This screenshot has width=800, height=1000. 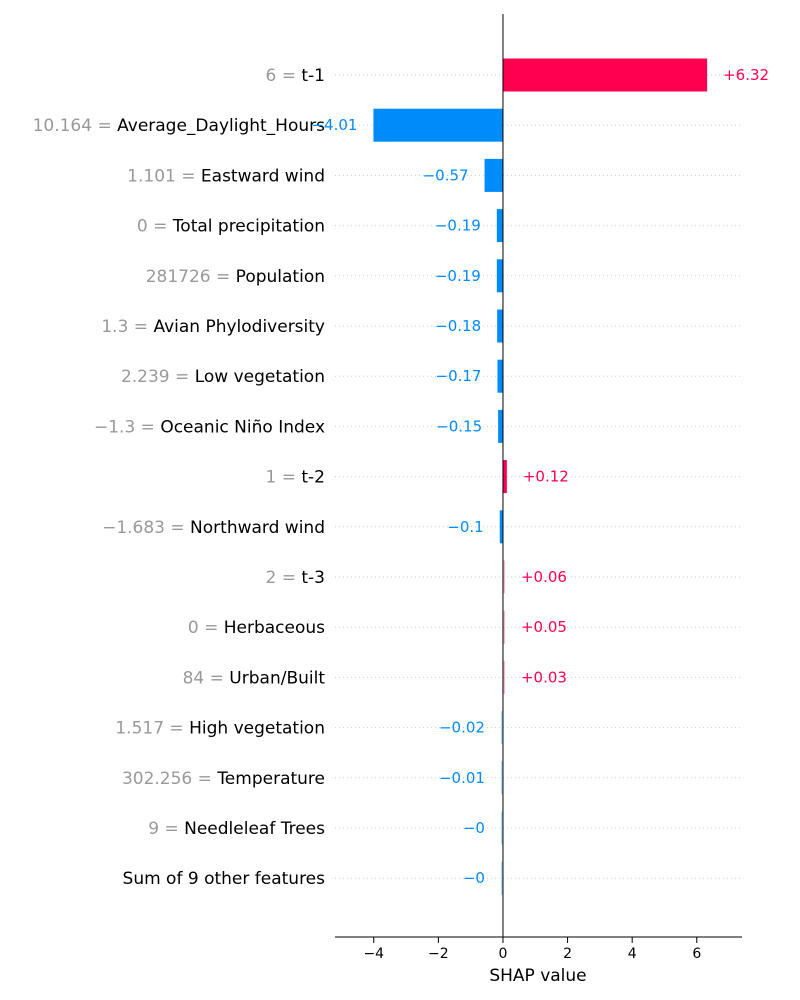 What do you see at coordinates (538, 949) in the screenshot?
I see `x-axis: −4 −2 0 2 4 6` at bounding box center [538, 949].